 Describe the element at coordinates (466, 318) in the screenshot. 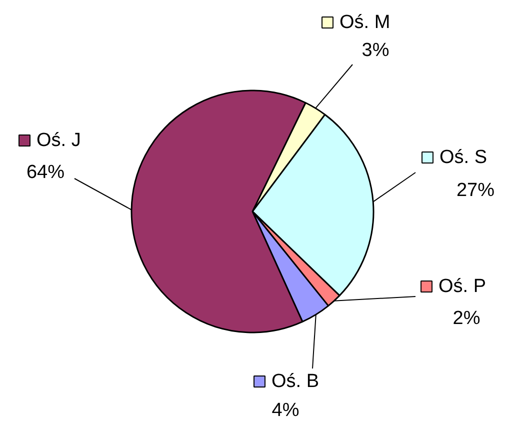

I see `data-label: 2%` at that location.